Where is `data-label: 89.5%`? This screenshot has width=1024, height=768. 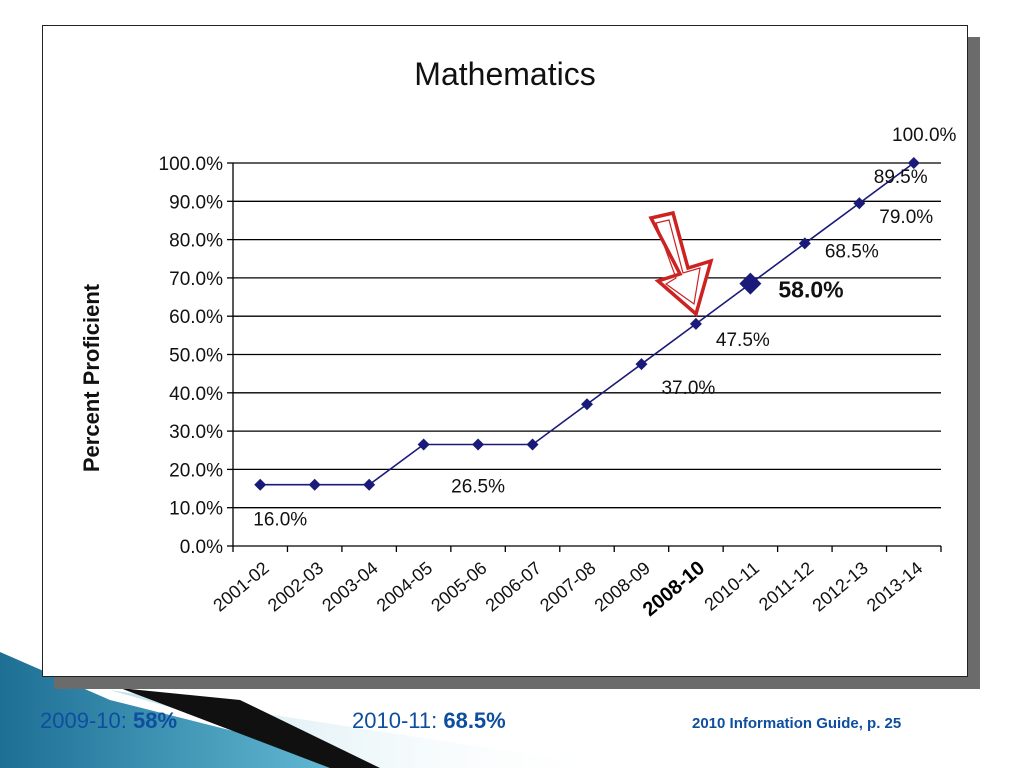 data-label: 89.5% is located at coordinates (901, 177).